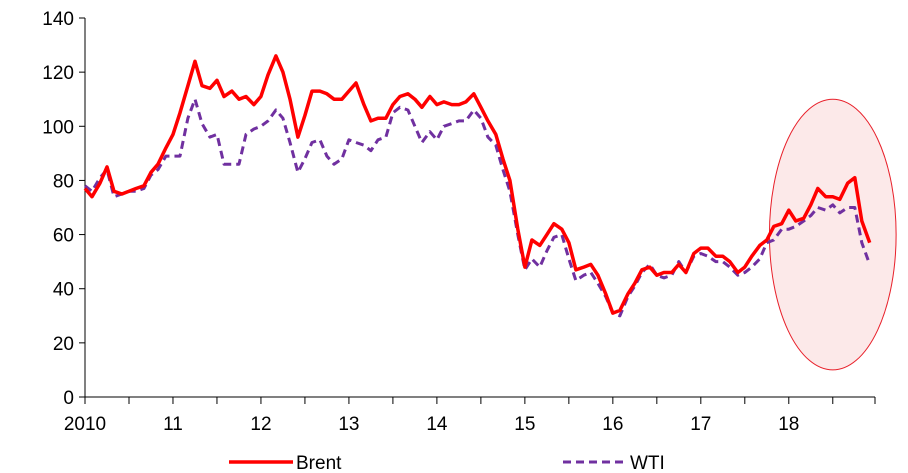  What do you see at coordinates (63, 236) in the screenshot?
I see `y-tick-label: 60` at bounding box center [63, 236].